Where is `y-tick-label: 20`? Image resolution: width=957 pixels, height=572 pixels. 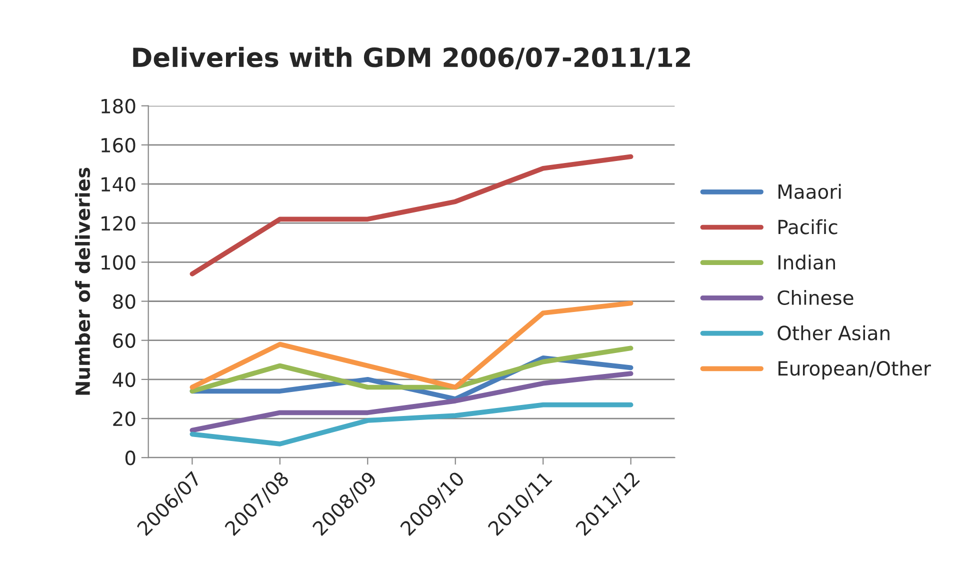 y-tick-label: 20 is located at coordinates (124, 418).